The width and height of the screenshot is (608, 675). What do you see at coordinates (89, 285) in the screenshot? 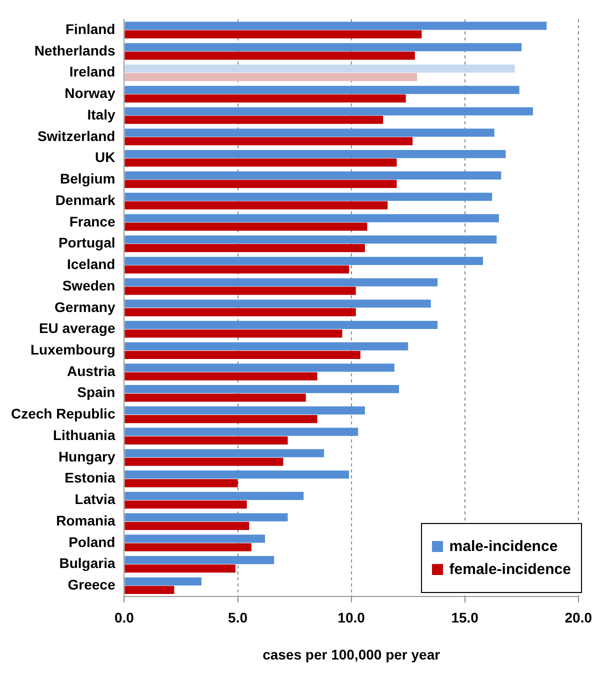
I see `y-tick-label: Sweden` at bounding box center [89, 285].